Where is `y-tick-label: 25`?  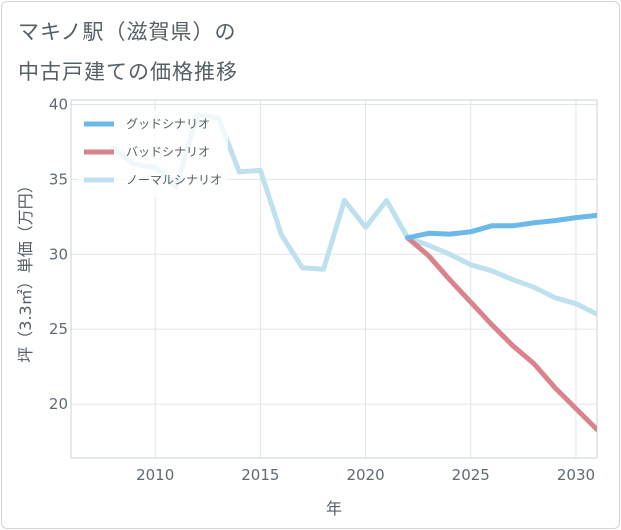
y-tick-label: 25 is located at coordinates (58, 329).